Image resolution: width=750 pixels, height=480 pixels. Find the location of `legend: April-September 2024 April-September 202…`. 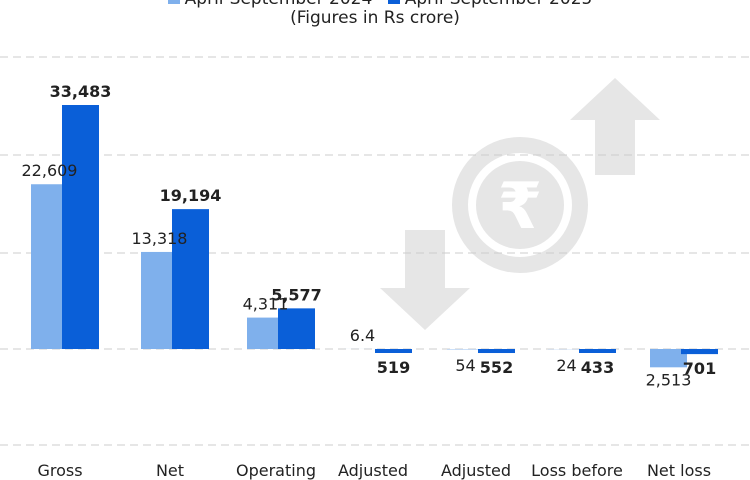

legend: April-September 2024 April-September 202… is located at coordinates (375, 4).